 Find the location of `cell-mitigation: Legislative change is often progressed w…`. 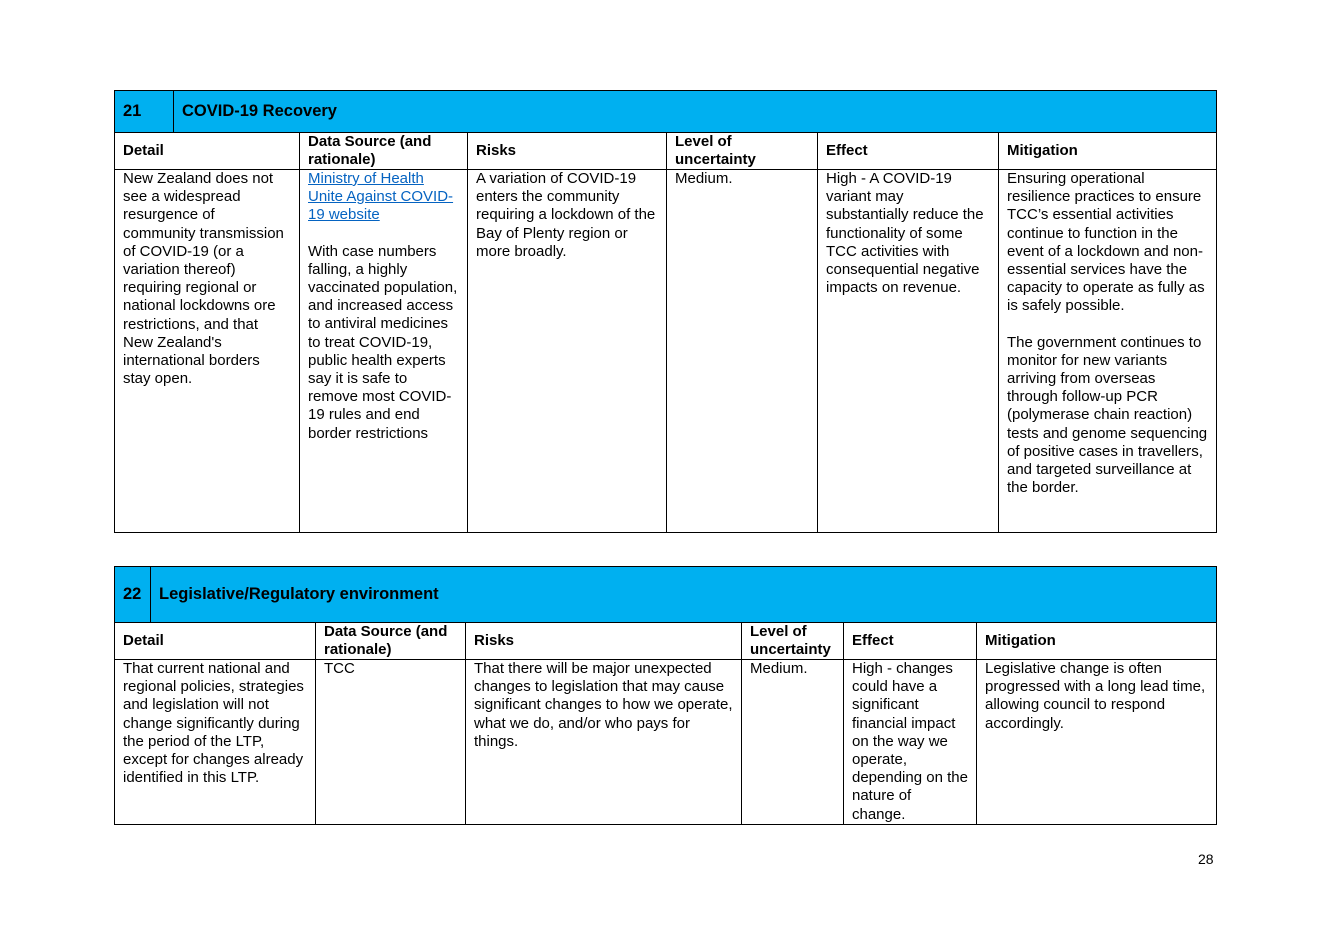

cell-mitigation: Legislative change is often progressed w… is located at coordinates (1096, 742).